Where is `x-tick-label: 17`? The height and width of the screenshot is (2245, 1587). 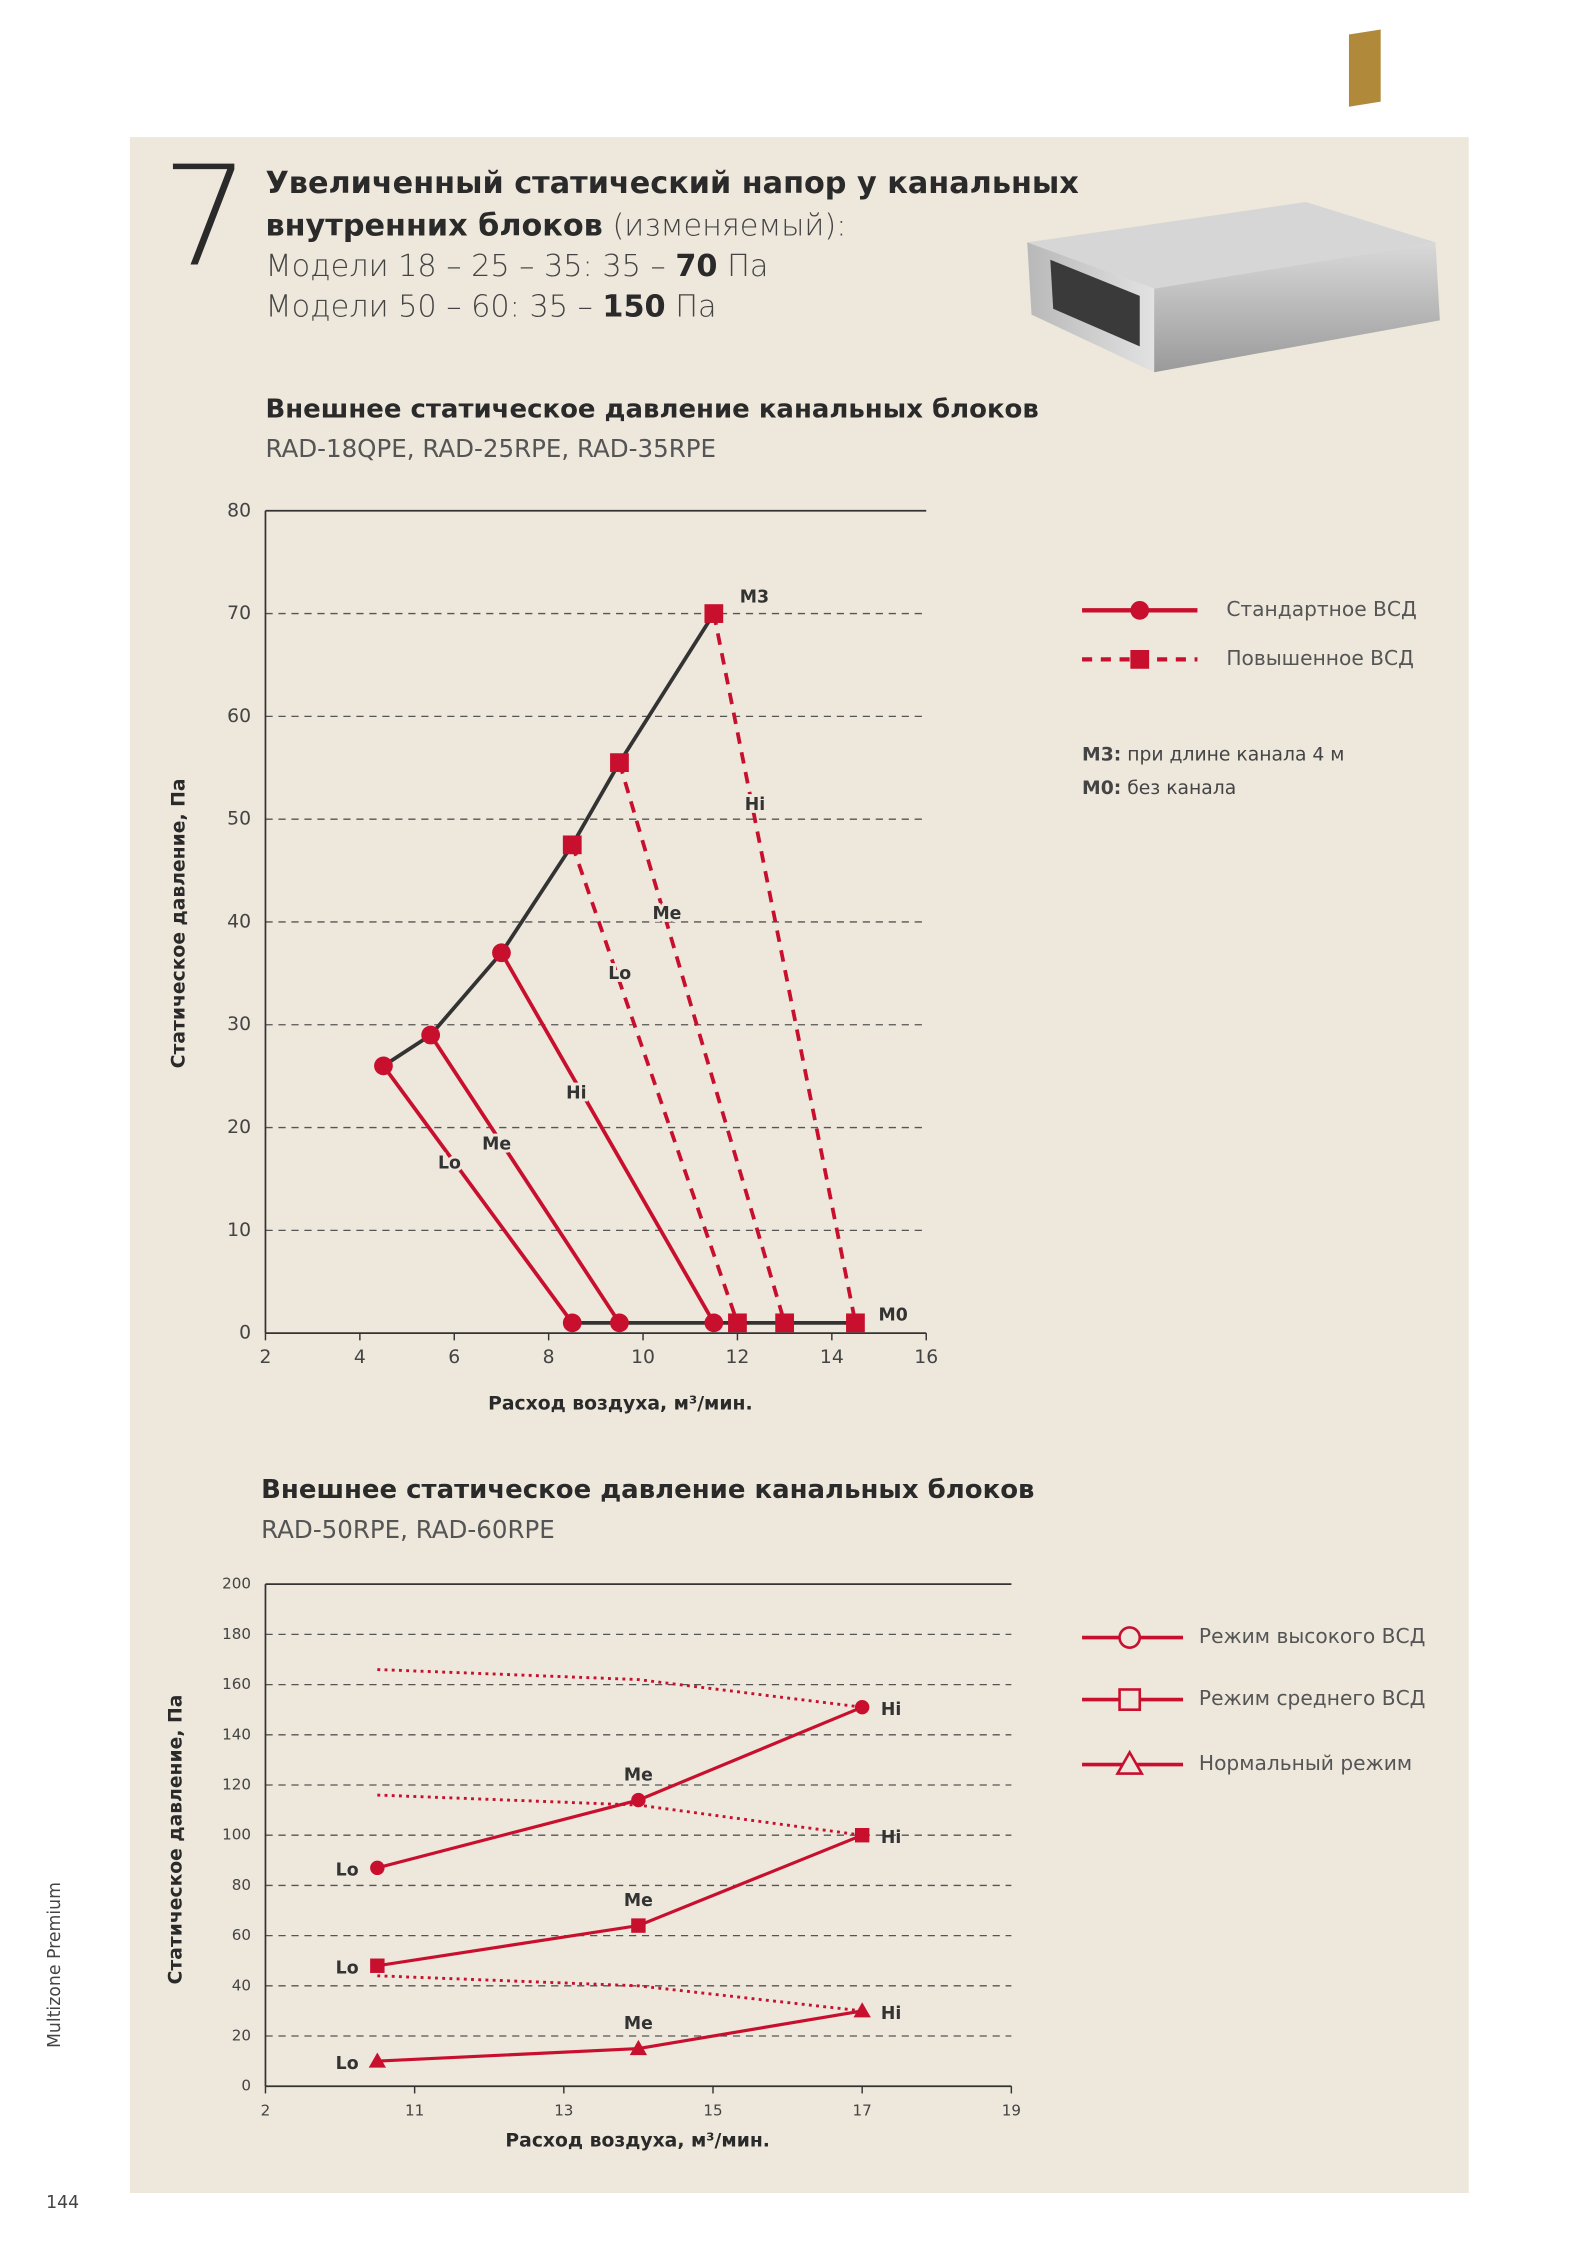
x-tick-label: 17 is located at coordinates (862, 2110).